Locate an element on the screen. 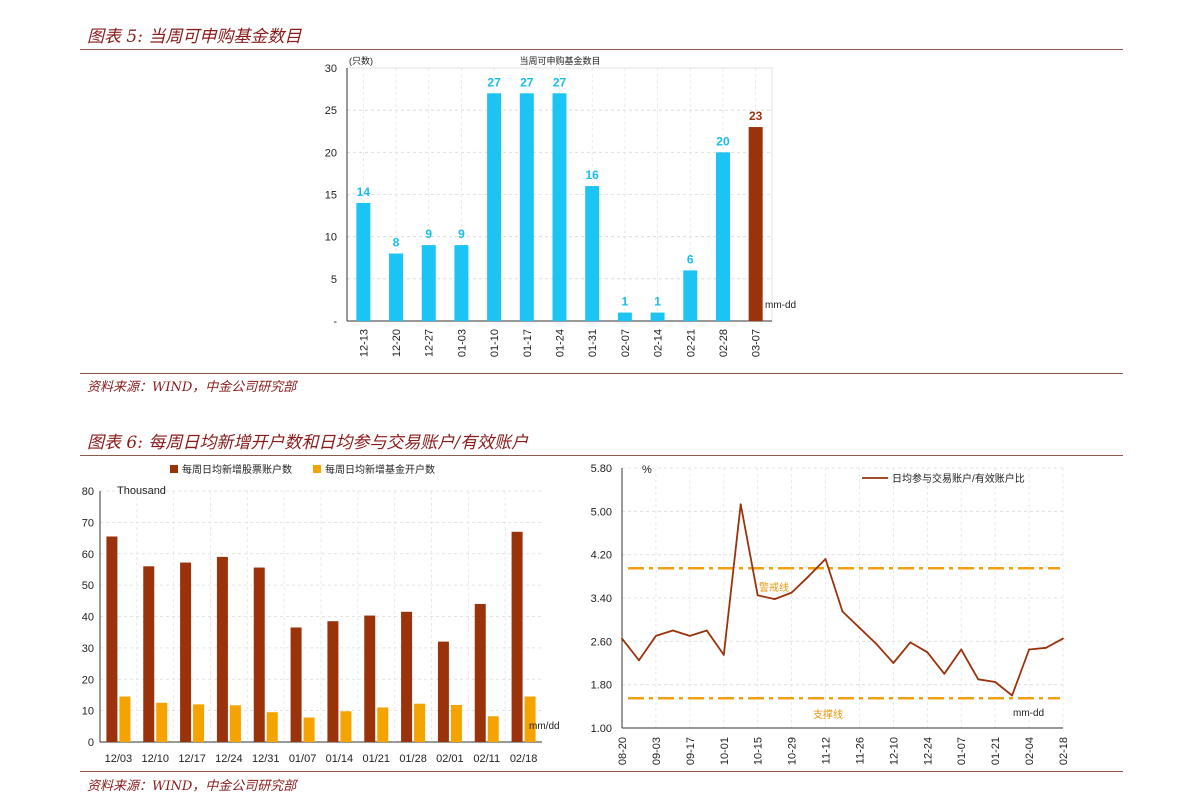 The image size is (1191, 812). unit-label: (只数) is located at coordinates (361, 60).